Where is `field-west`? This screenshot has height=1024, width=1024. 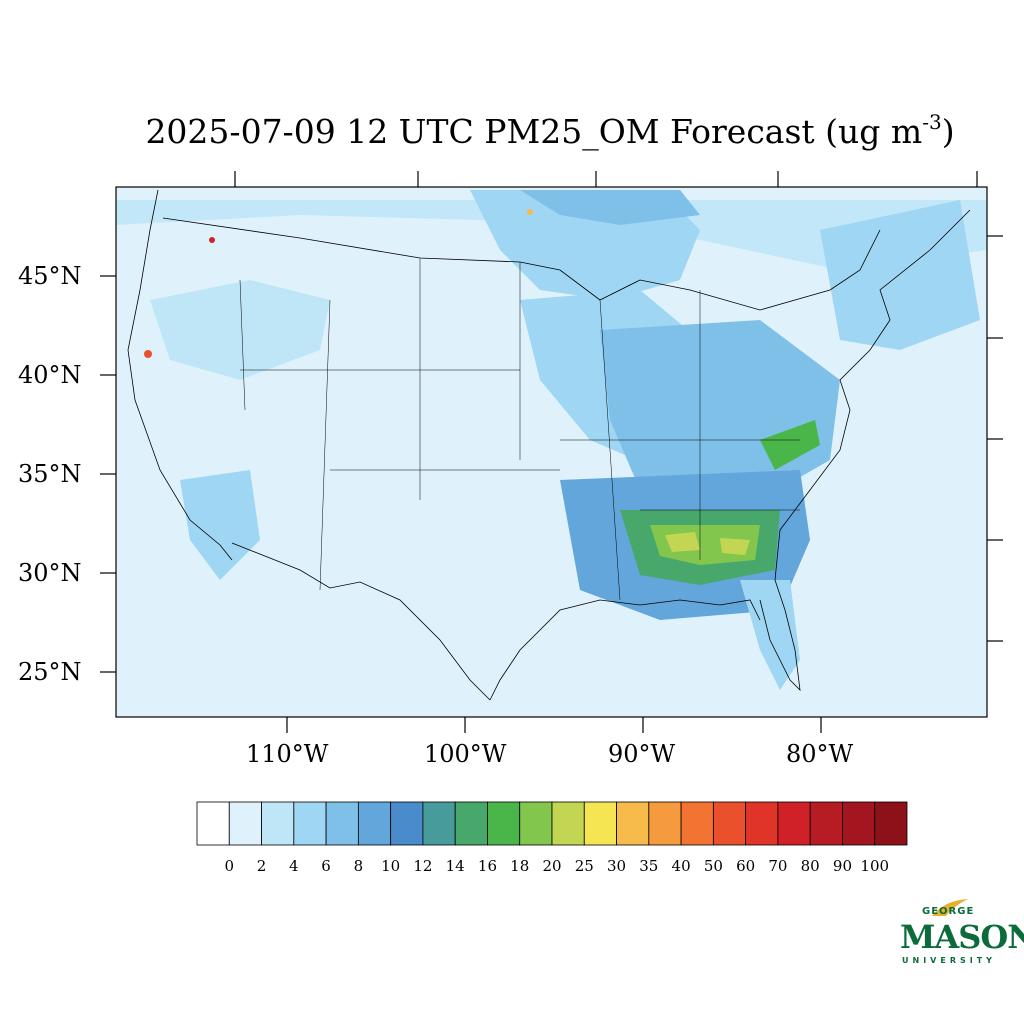 field-west is located at coordinates (240, 330).